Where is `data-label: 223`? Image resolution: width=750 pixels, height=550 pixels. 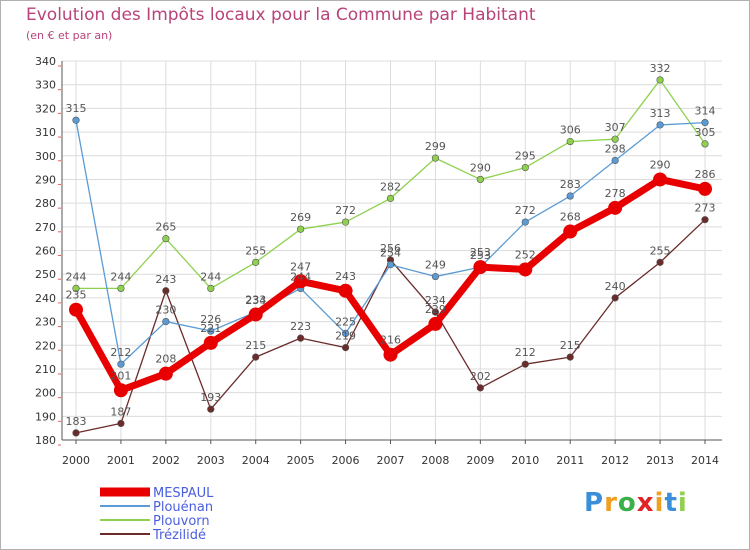 data-label: 223 is located at coordinates (300, 326).